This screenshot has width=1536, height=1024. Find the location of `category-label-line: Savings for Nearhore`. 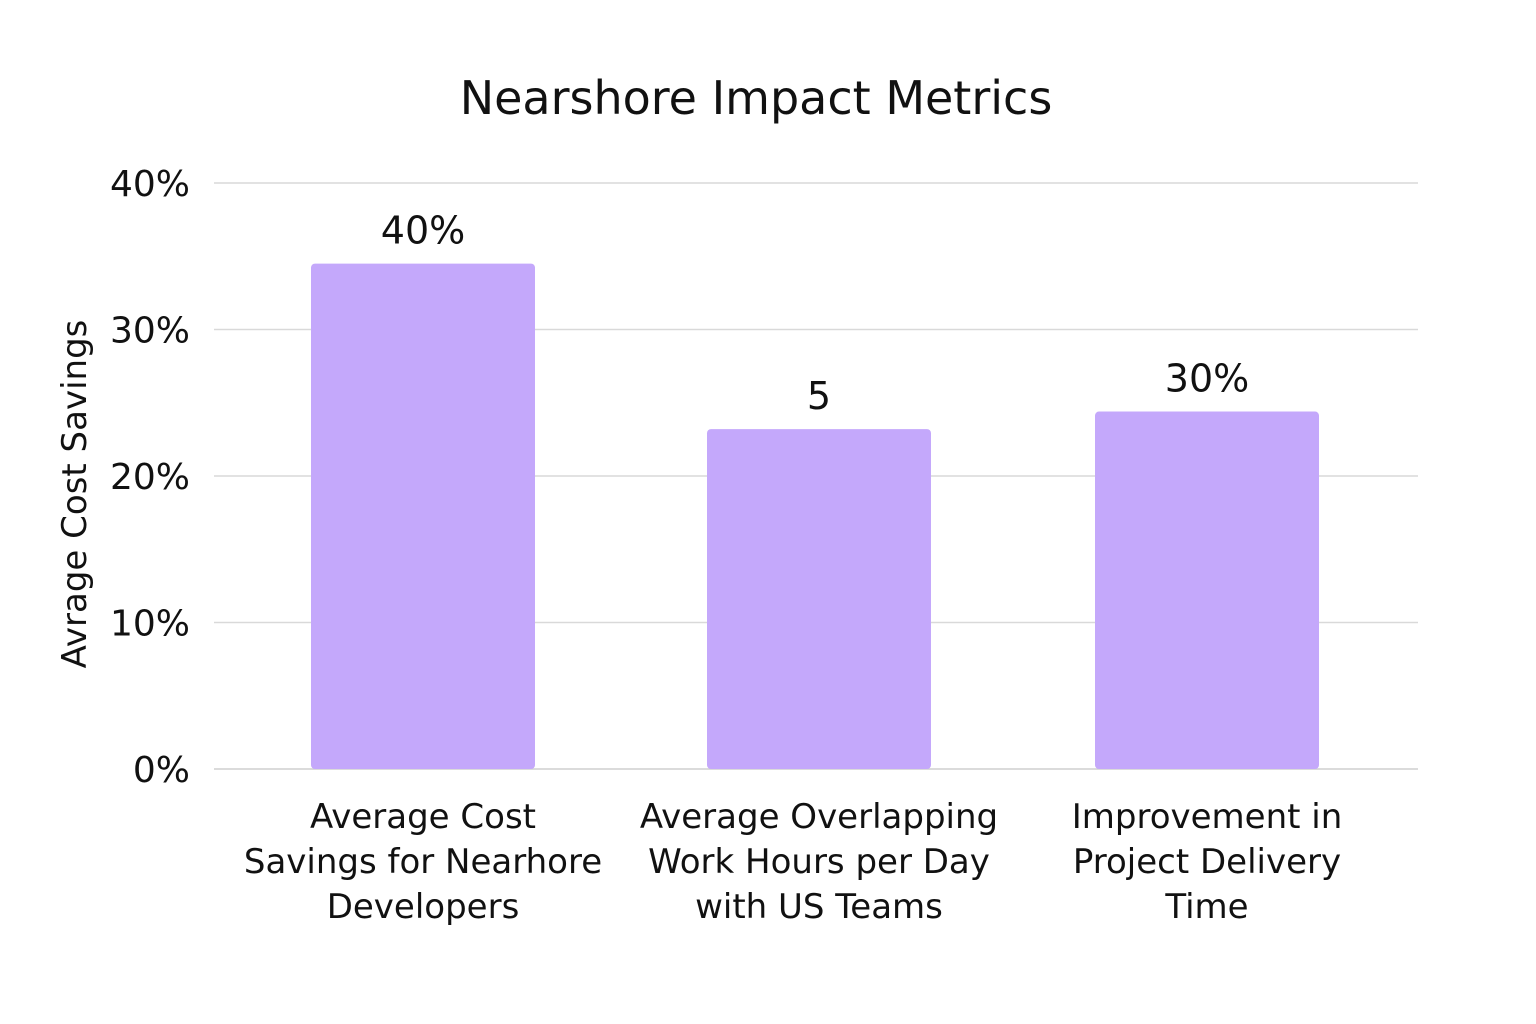

category-label-line: Savings for Nearhore is located at coordinates (423, 862).